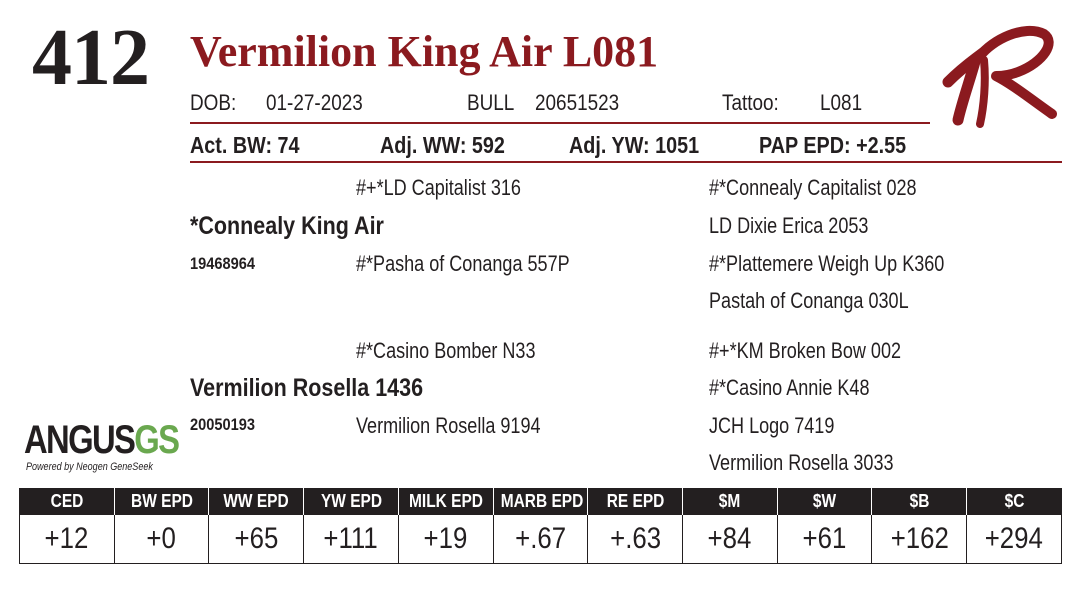 Image resolution: width=1081 pixels, height=592 pixels. Describe the element at coordinates (223, 424) in the screenshot. I see `dam-registration: 20050193` at that location.